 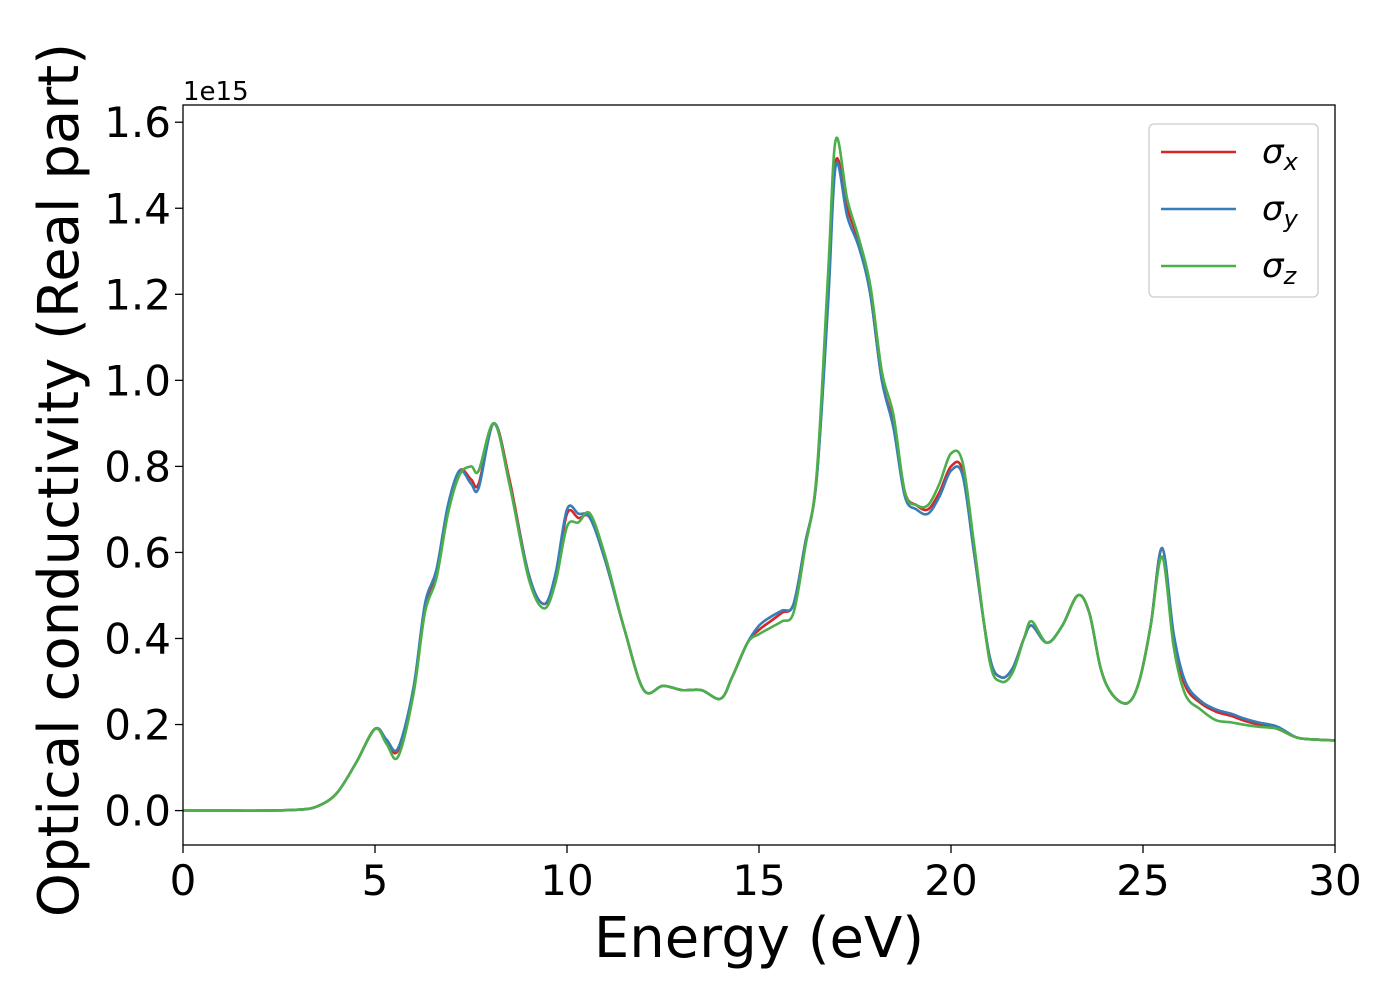 What do you see at coordinates (1334, 880) in the screenshot?
I see `x-tick-label: 30` at bounding box center [1334, 880].